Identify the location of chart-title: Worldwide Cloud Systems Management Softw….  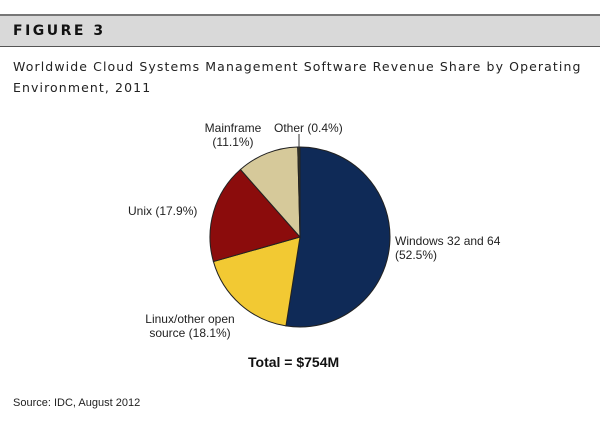
(297, 77).